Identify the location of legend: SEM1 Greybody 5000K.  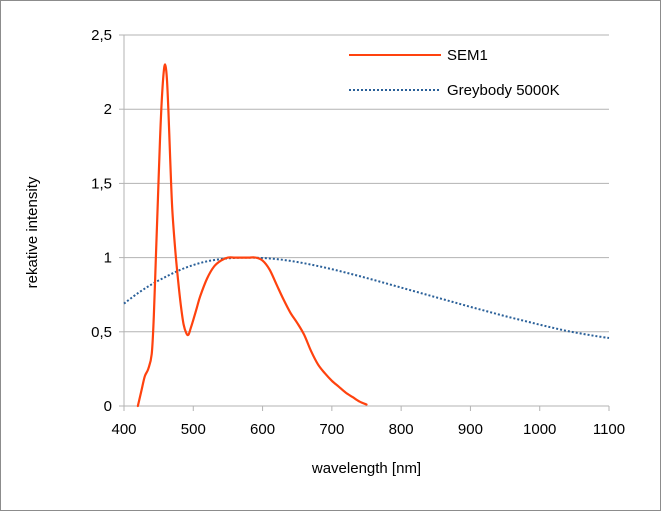
(454, 73).